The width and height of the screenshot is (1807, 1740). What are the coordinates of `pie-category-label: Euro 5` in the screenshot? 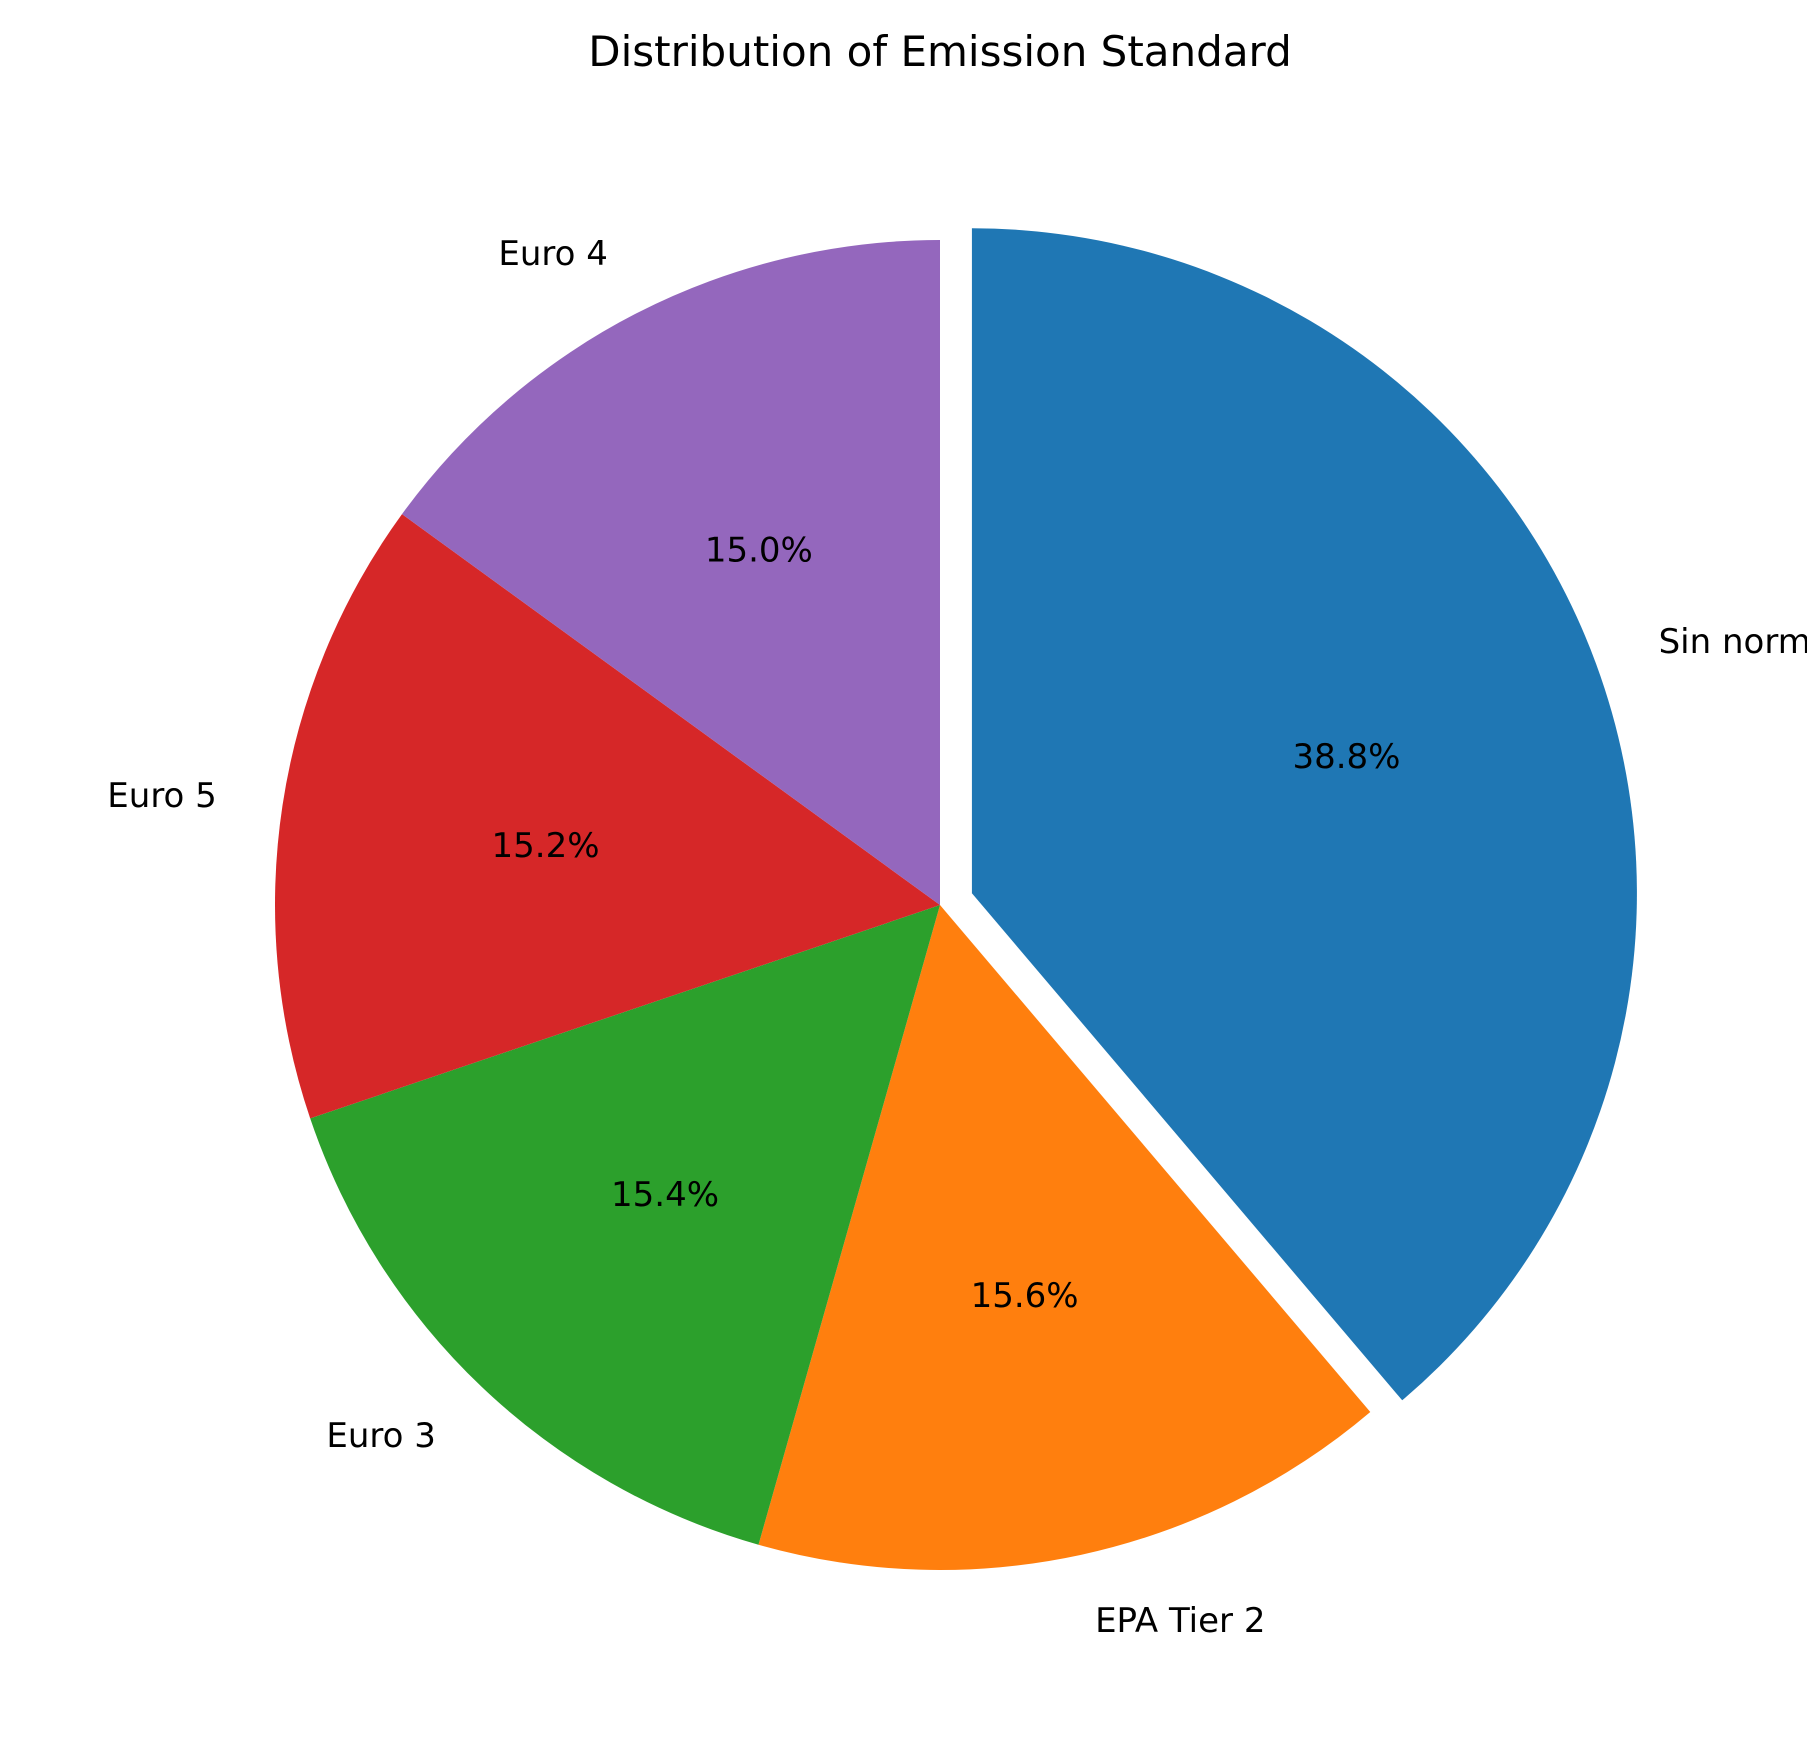 It's located at (162, 796).